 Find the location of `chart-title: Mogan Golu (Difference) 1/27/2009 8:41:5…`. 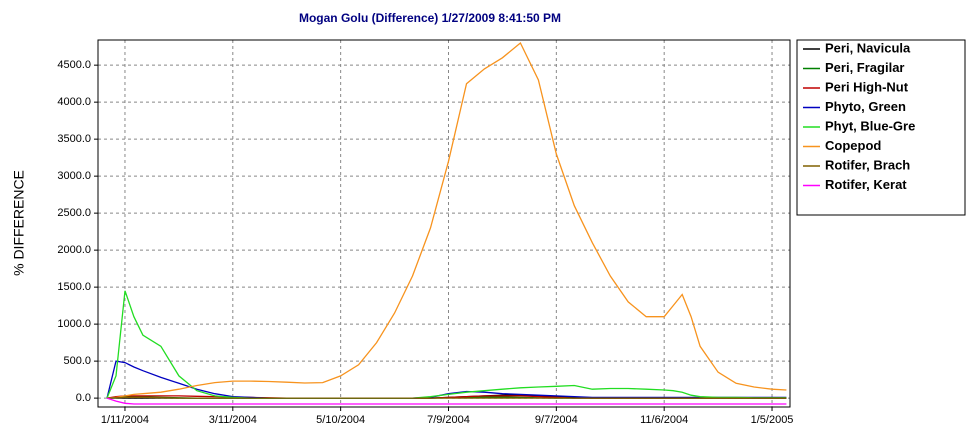

chart-title: Mogan Golu (Difference) 1/27/2009 8:41:5… is located at coordinates (430, 18).